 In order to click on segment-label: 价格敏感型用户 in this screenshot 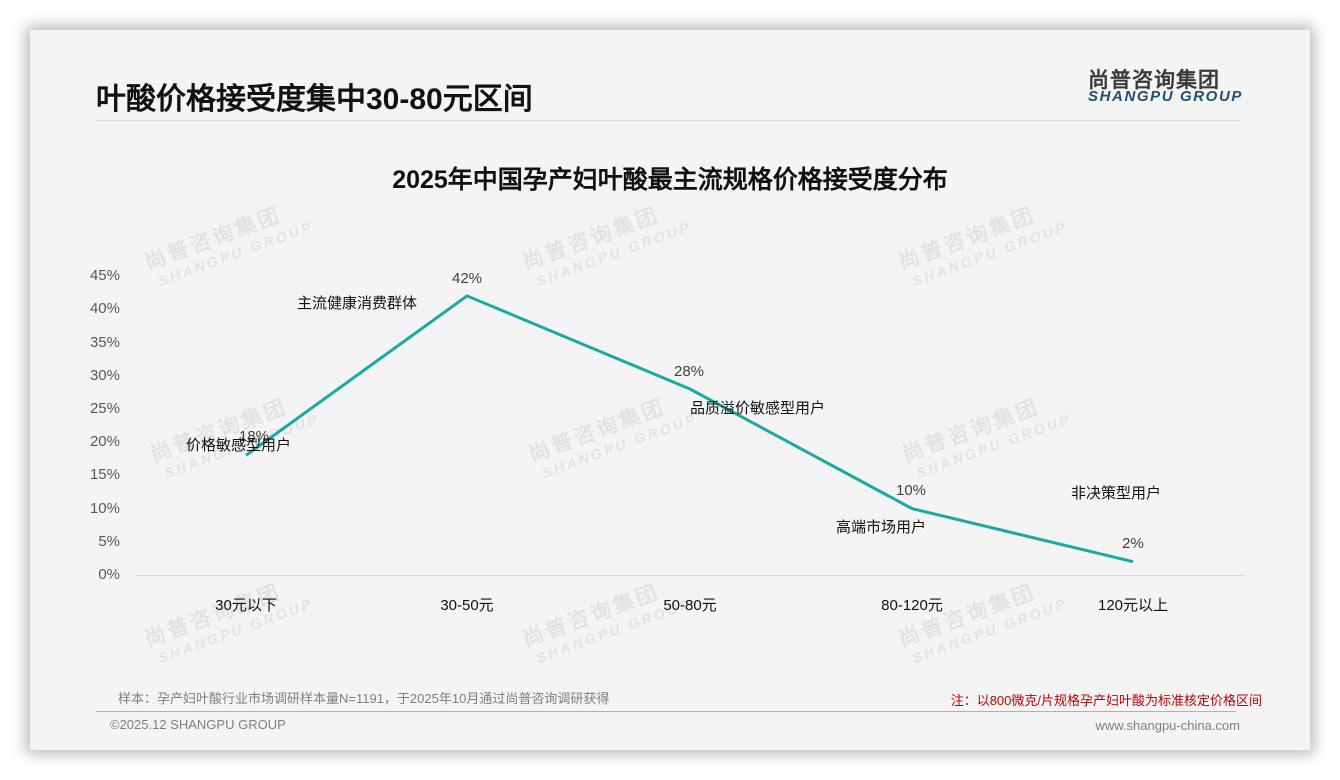, I will do `click(239, 445)`.